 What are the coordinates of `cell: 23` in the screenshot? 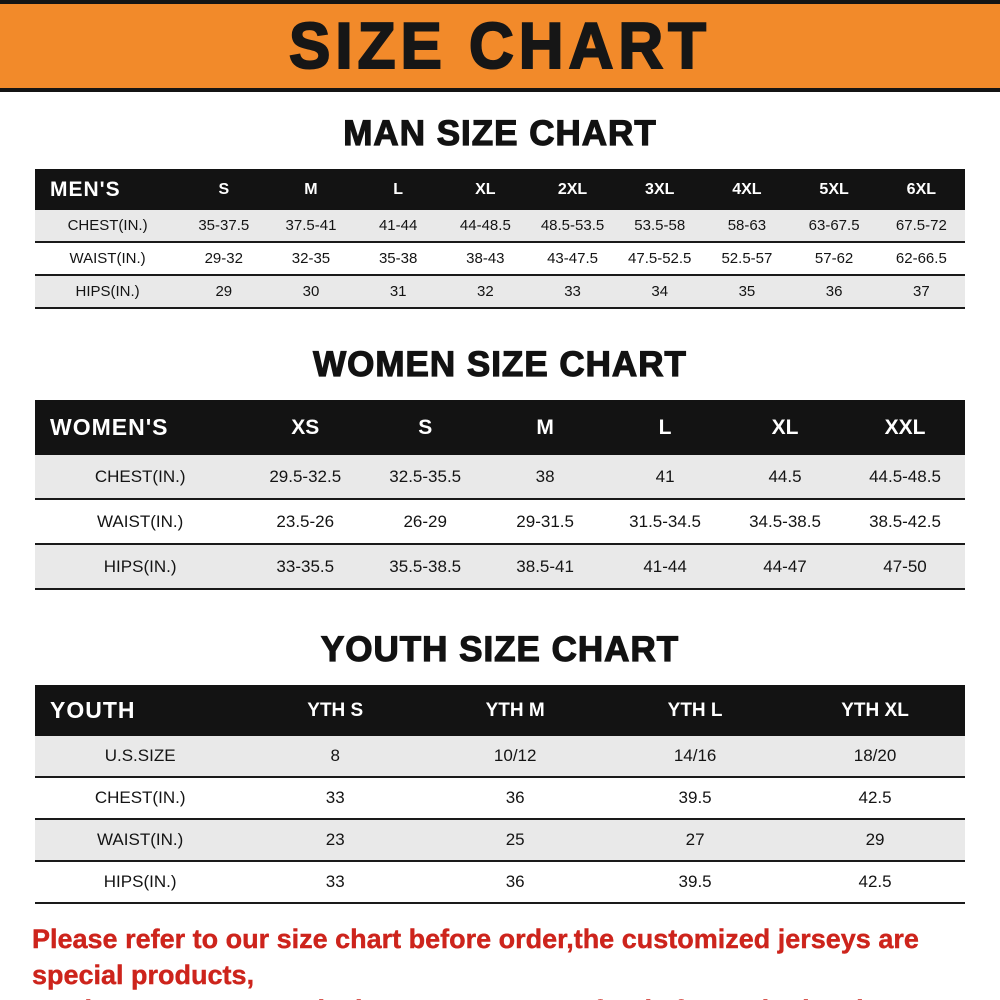 It's located at (335, 839).